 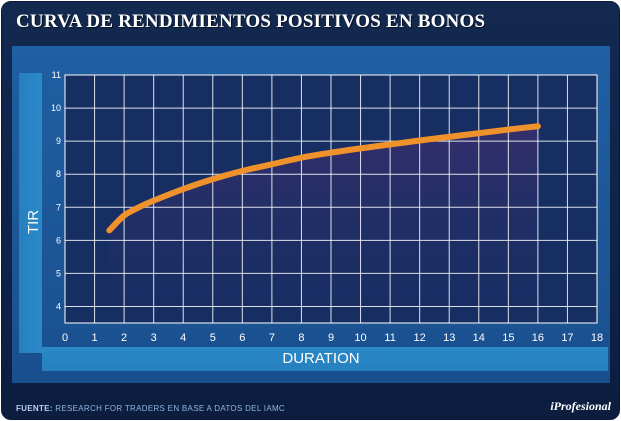 What do you see at coordinates (58, 174) in the screenshot?
I see `y-tick-label: 8` at bounding box center [58, 174].